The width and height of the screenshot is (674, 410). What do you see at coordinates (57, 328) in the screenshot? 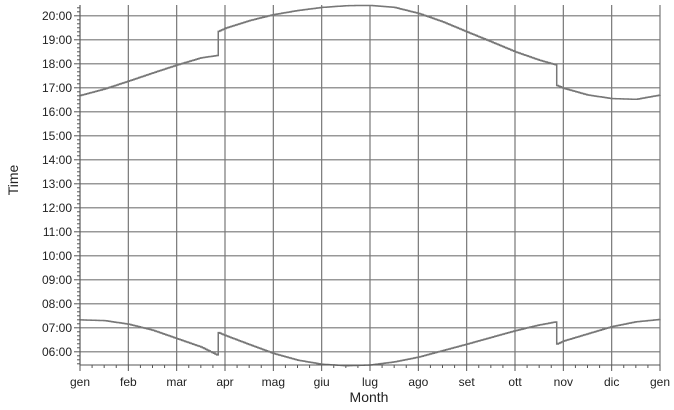
I see `y-tick-label: 07:00` at bounding box center [57, 328].